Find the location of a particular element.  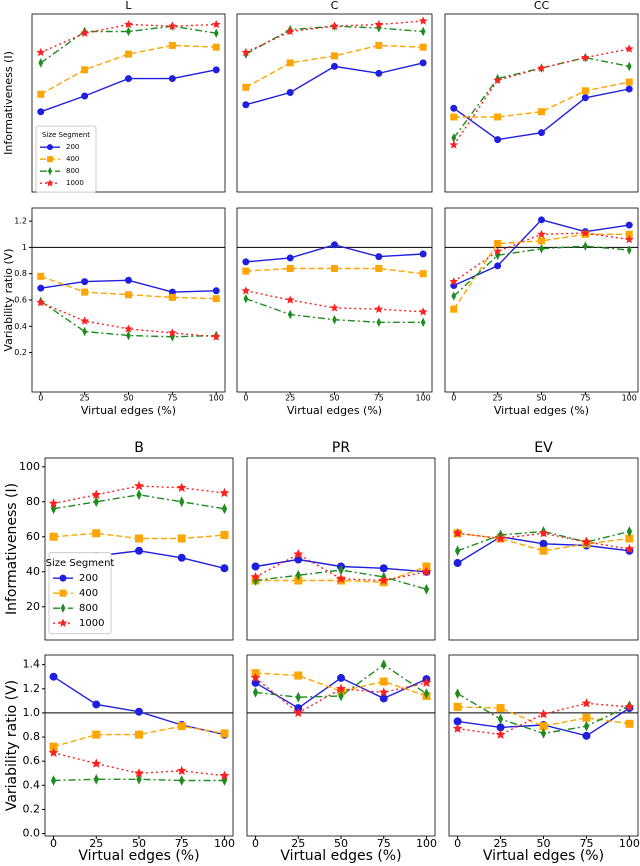

y-tick-label: 80 is located at coordinates (33, 501).